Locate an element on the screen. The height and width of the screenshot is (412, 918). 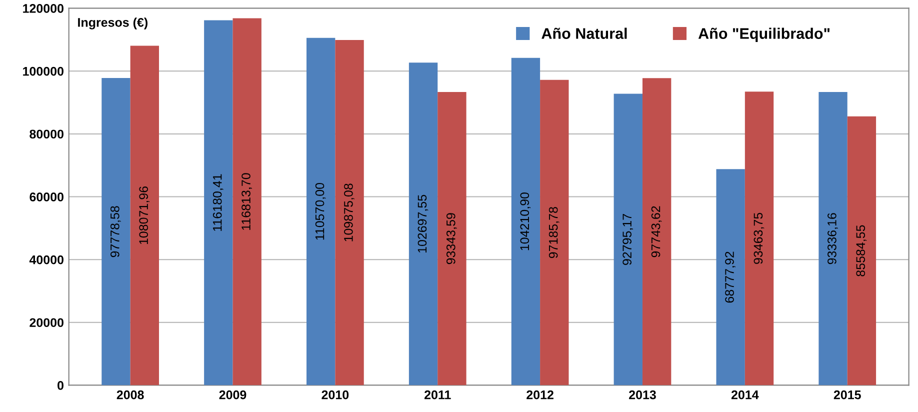
data-label: 97185,78 is located at coordinates (554, 232).